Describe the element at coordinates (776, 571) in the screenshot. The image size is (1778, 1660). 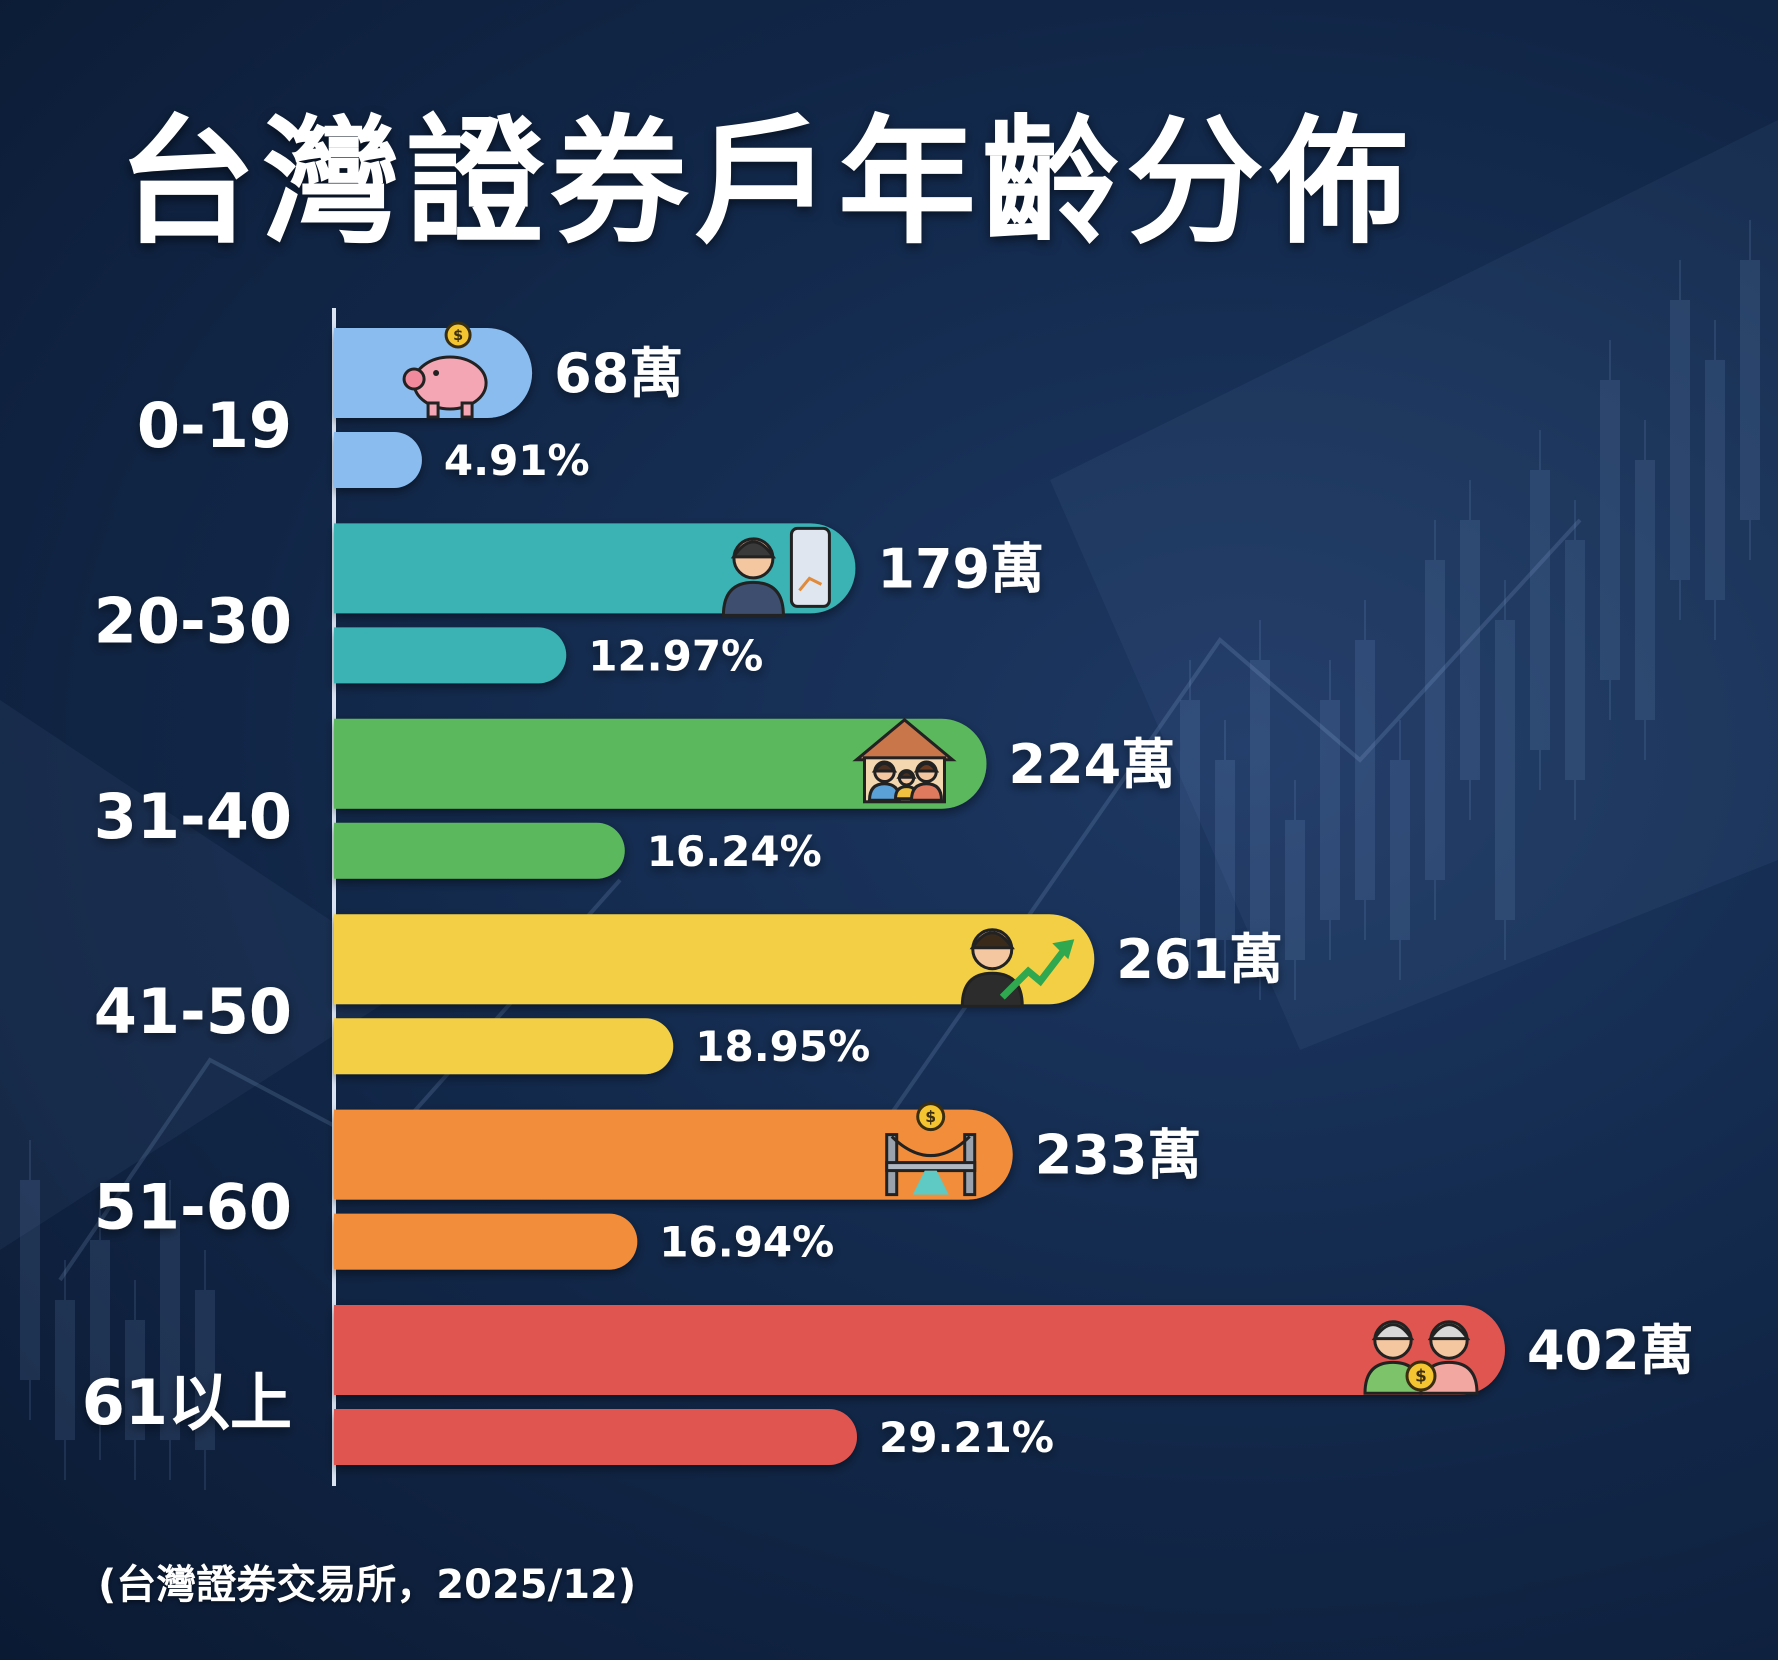
I see `young-professional-phone-icon` at that location.